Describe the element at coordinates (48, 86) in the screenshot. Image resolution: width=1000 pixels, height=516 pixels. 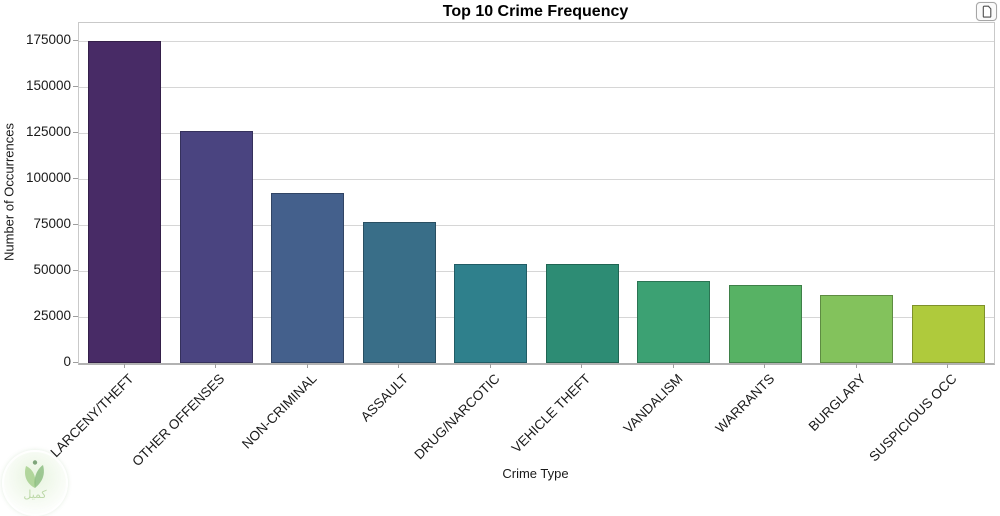
I see `y-tick-label: 150000` at that location.